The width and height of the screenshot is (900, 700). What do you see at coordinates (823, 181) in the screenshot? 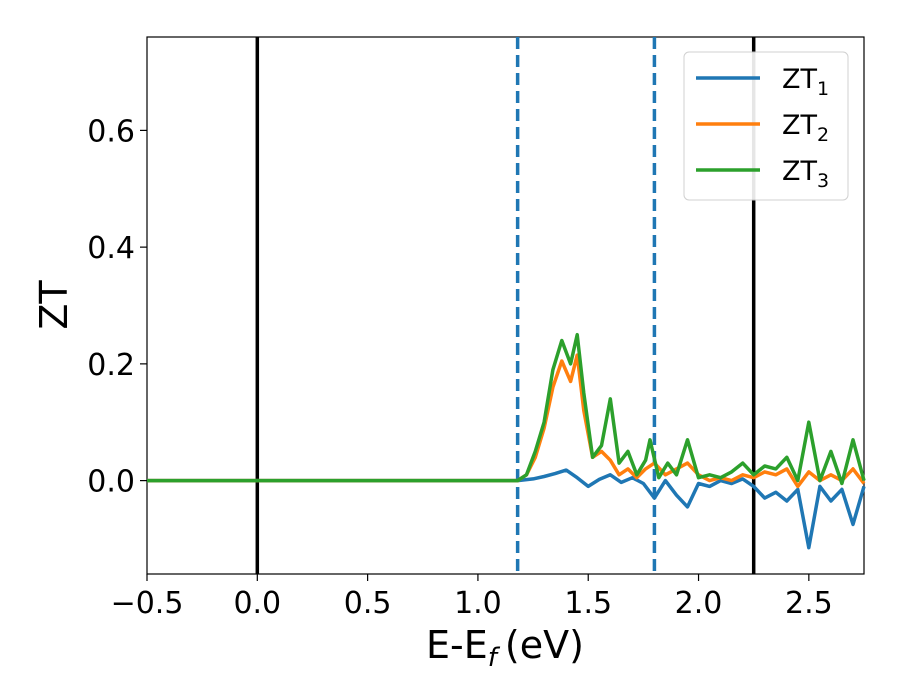
I see `legend-subscript: 3` at bounding box center [823, 181].